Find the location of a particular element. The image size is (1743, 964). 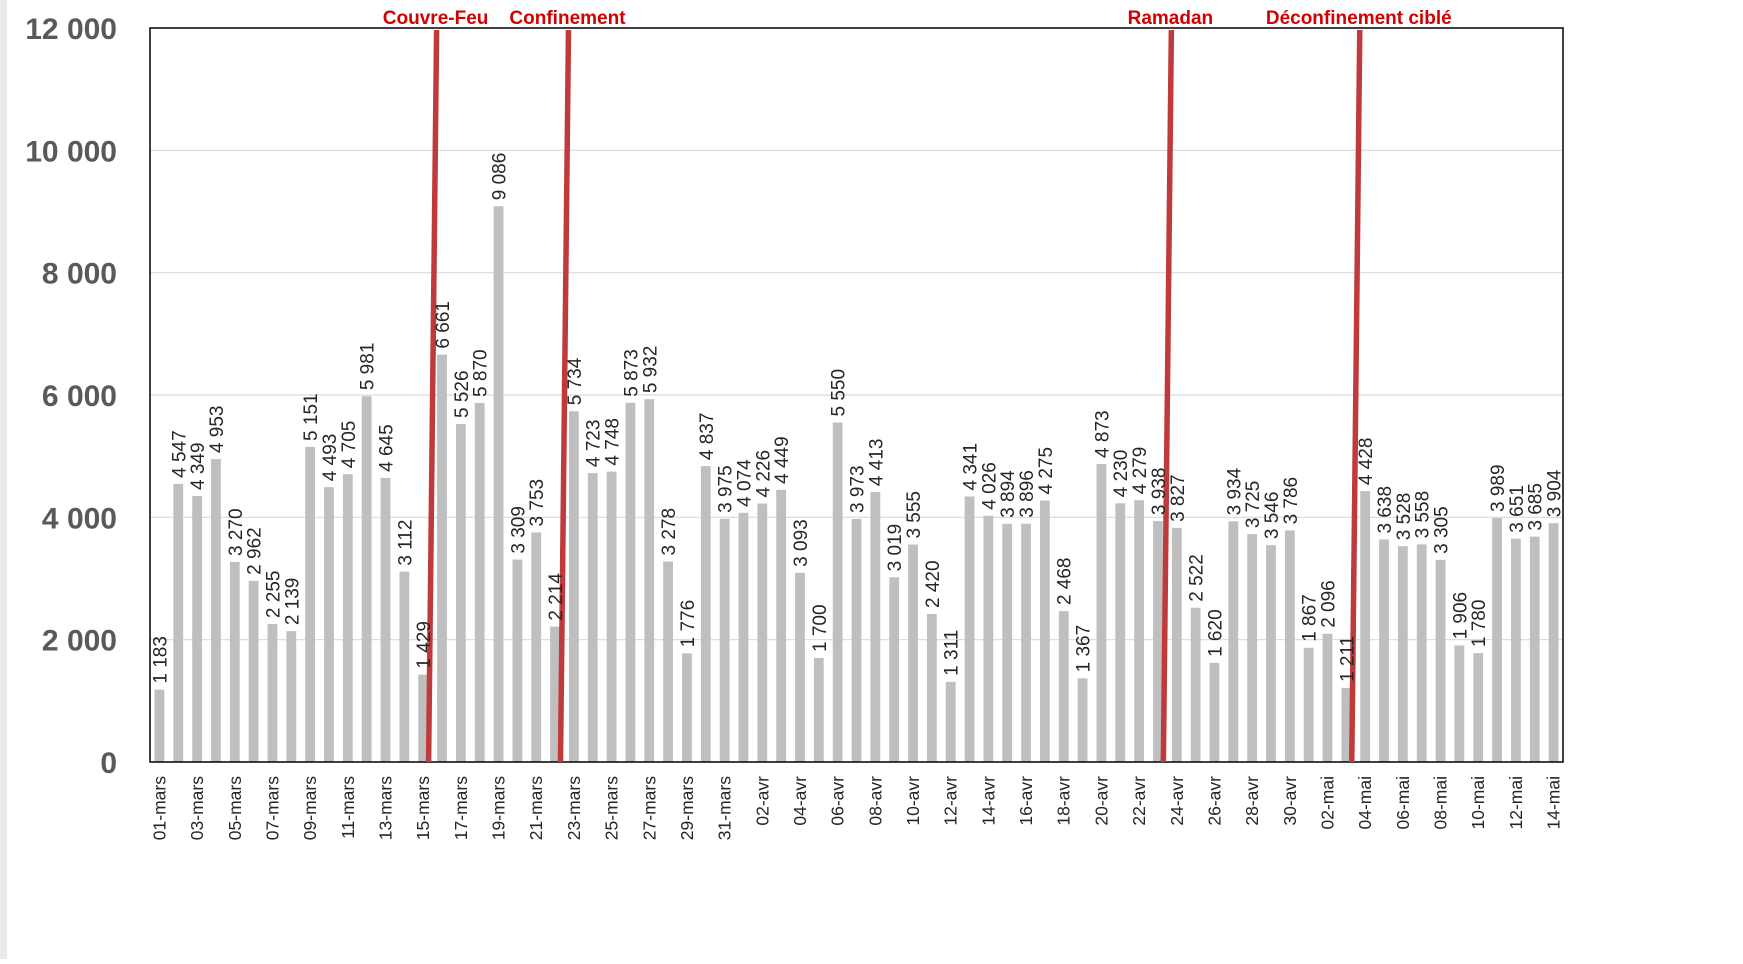

data-label: 4 026 is located at coordinates (989, 486).